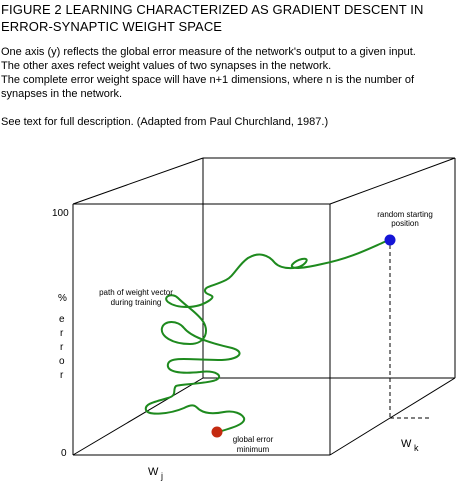 This screenshot has height=484, width=457. Describe the element at coordinates (217, 432) in the screenshot. I see `global-error-minimum-point` at that location.